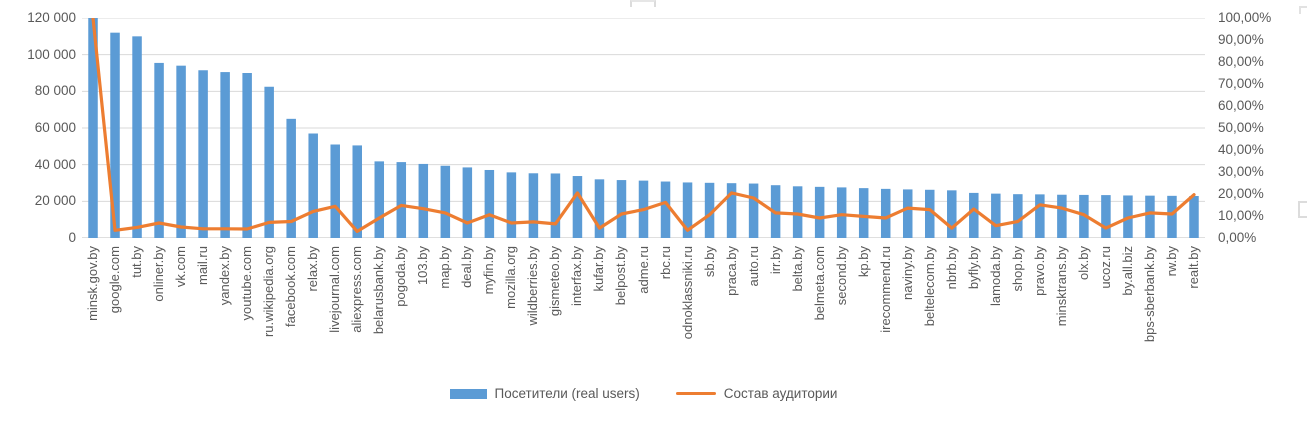  What do you see at coordinates (1241, 61) in the screenshot?
I see `right-axis-tick-label: 80,00%` at bounding box center [1241, 61].